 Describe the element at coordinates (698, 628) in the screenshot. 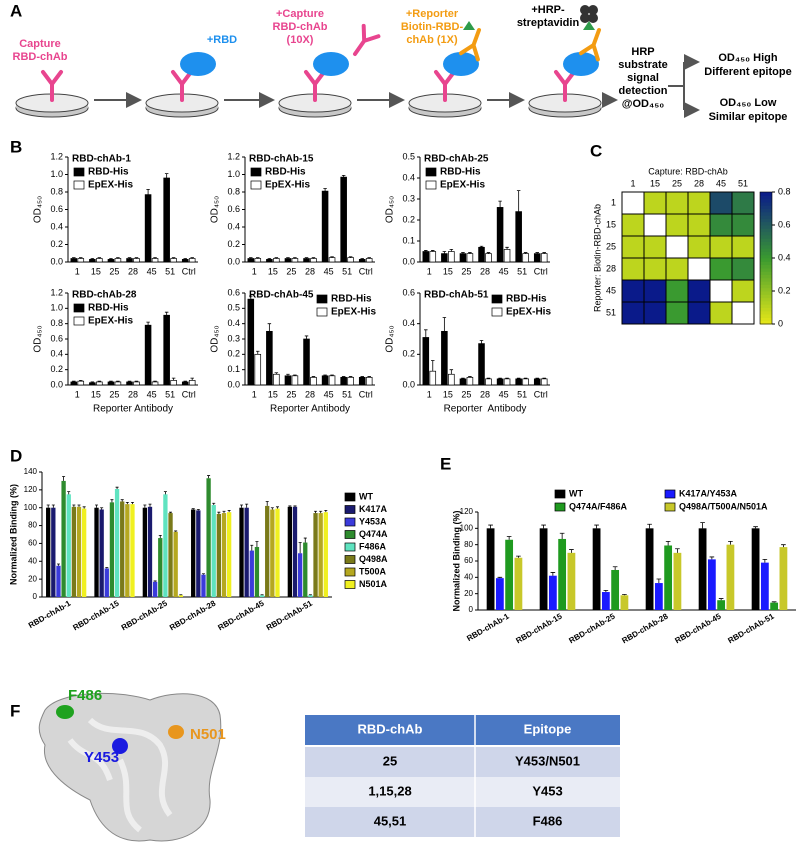

I see `x-tick-label: RBD-chAb-45` at that location.